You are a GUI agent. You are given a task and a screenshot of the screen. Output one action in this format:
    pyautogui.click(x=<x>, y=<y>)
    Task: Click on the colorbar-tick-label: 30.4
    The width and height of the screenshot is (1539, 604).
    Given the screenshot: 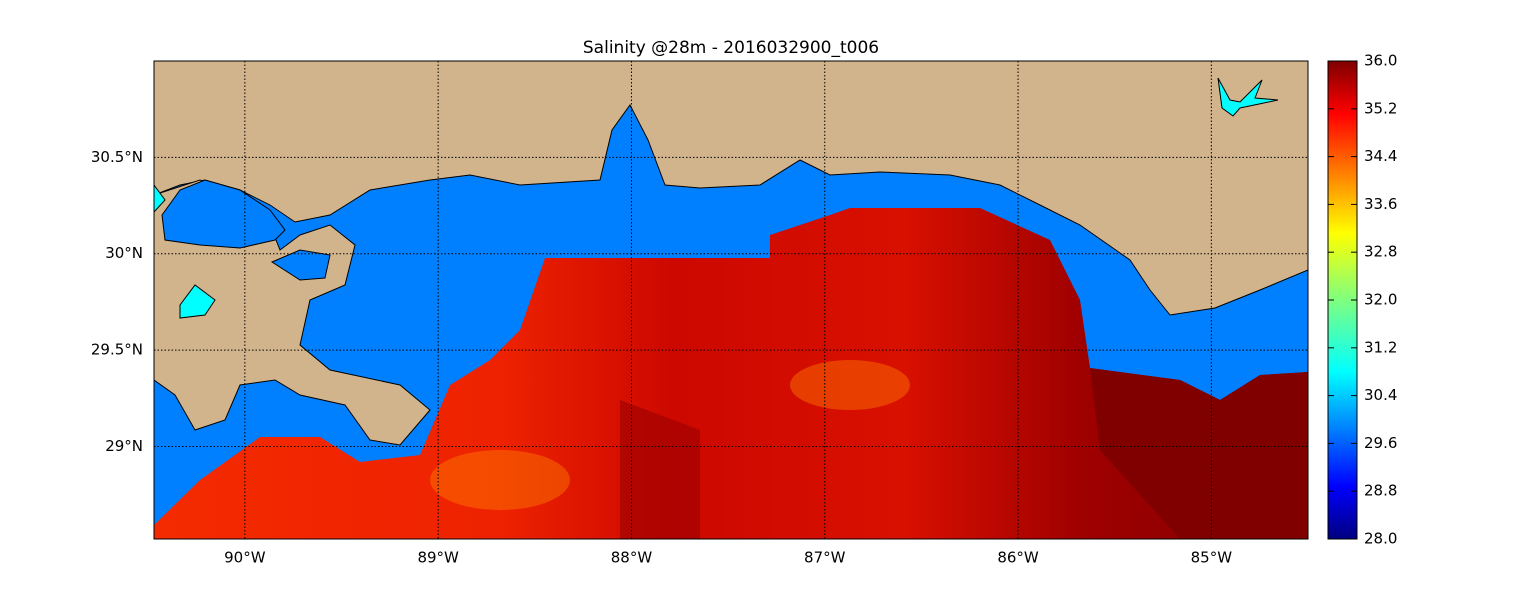 What is the action you would take?
    pyautogui.click(x=1380, y=395)
    